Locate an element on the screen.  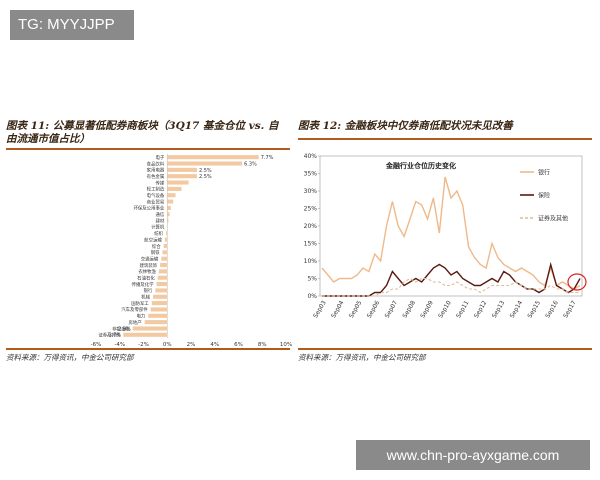
x-tick-label: Sep11 is located at coordinates (463, 309).